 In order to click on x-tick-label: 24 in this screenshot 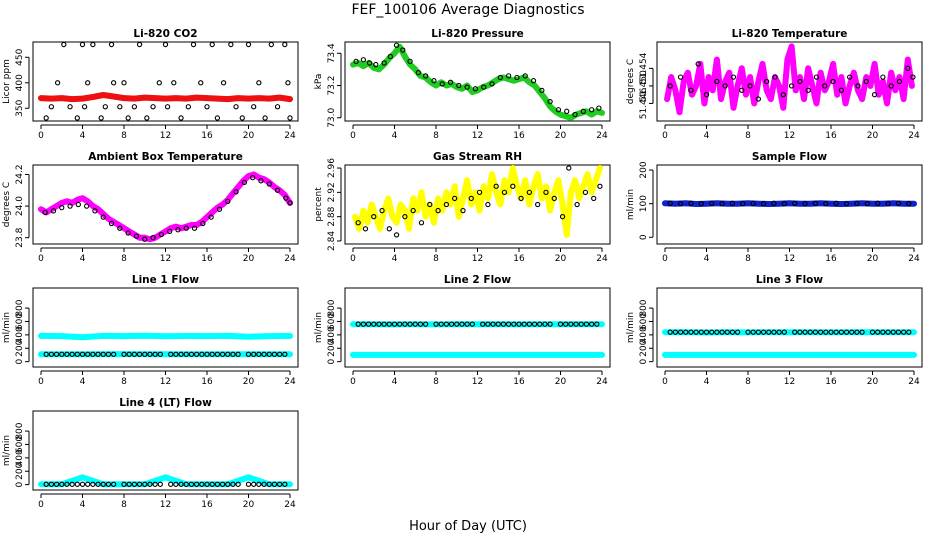, I will do `click(290, 259)`.